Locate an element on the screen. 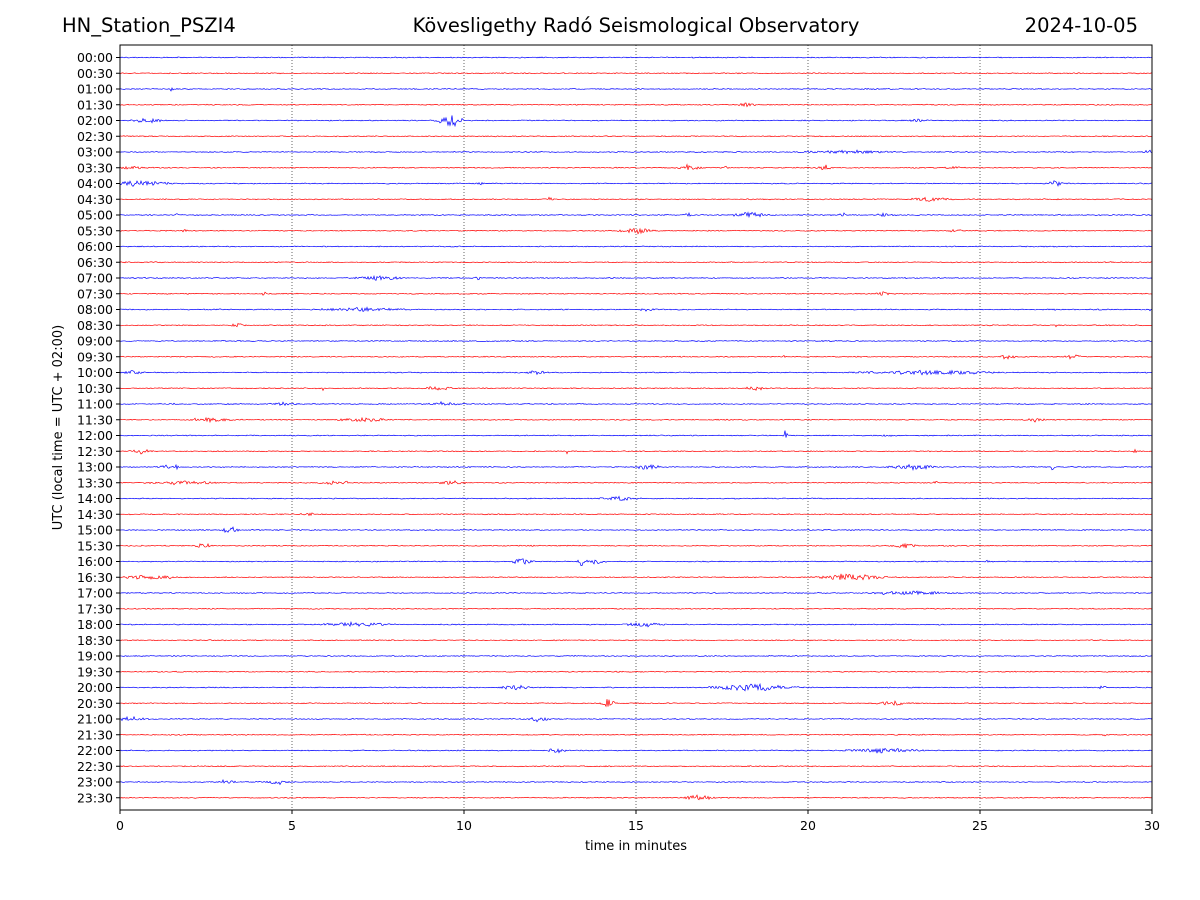 The width and height of the screenshot is (1200, 900). y-tick-label: 17:30 is located at coordinates (95, 608).